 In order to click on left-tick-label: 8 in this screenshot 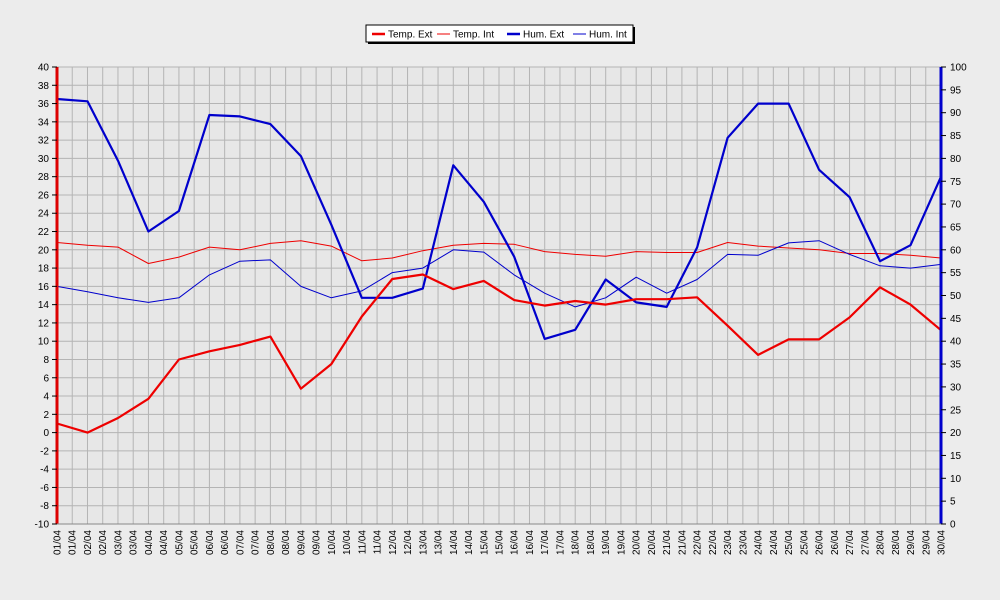, I will do `click(46, 360)`.